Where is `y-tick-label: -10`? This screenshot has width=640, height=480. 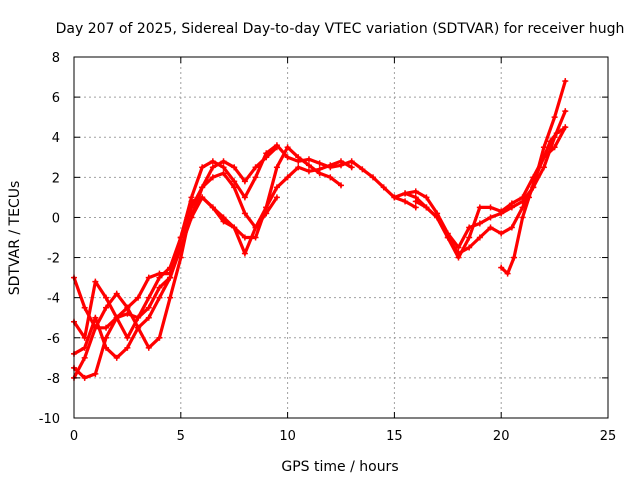 y-tick-label: -10 is located at coordinates (49, 419).